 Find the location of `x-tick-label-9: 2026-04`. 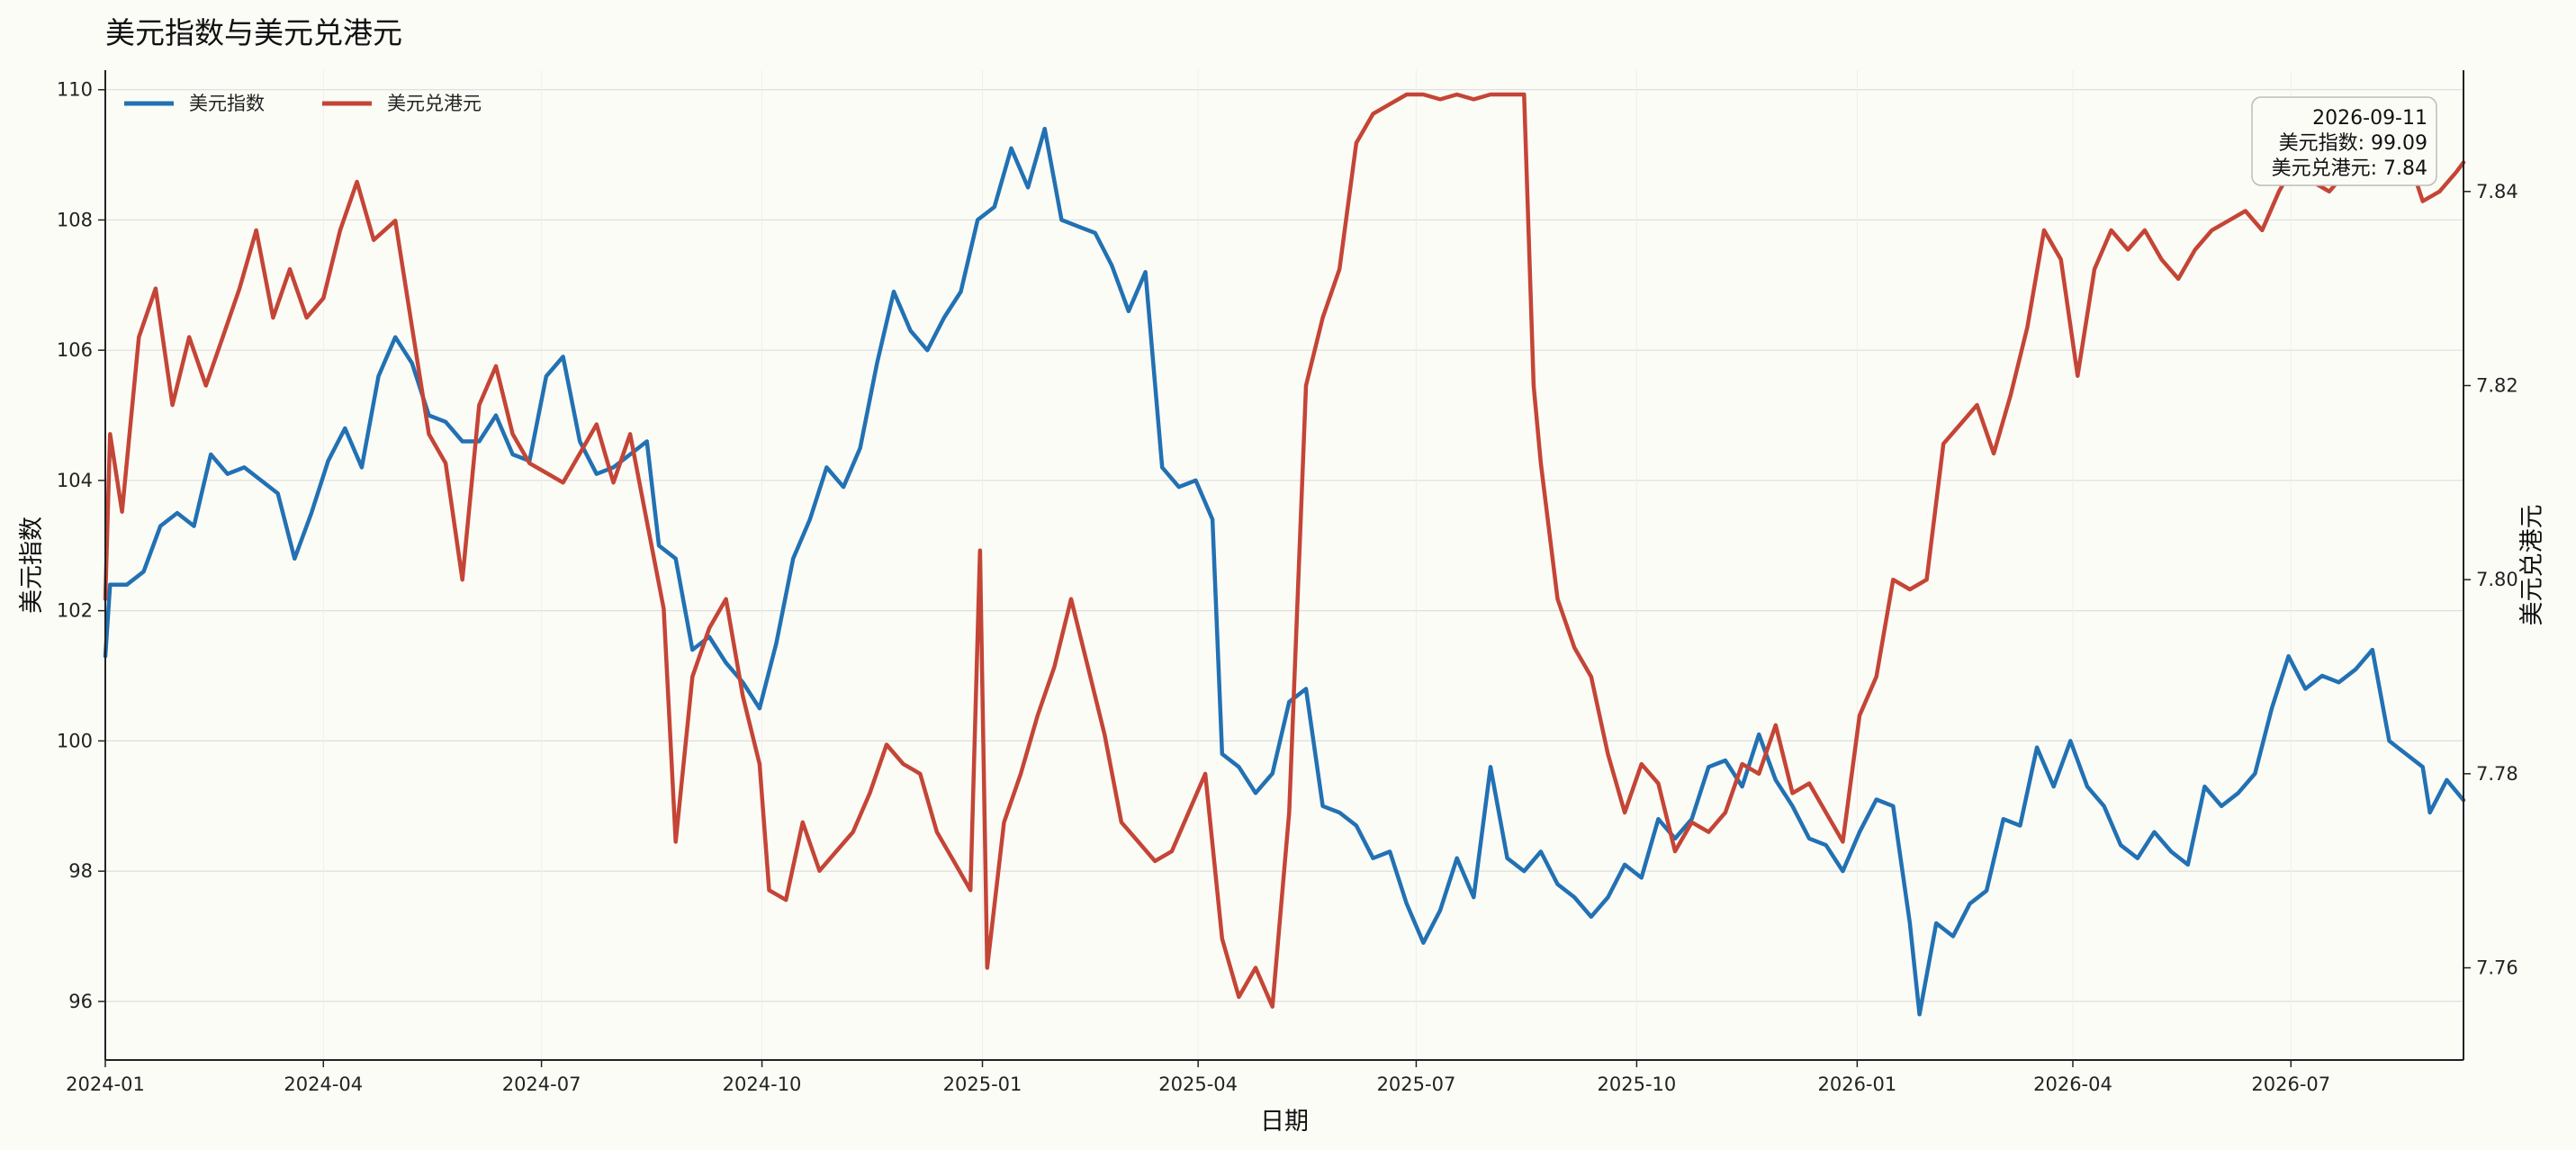

x-tick-label-9: 2026-04 is located at coordinates (2072, 1084).